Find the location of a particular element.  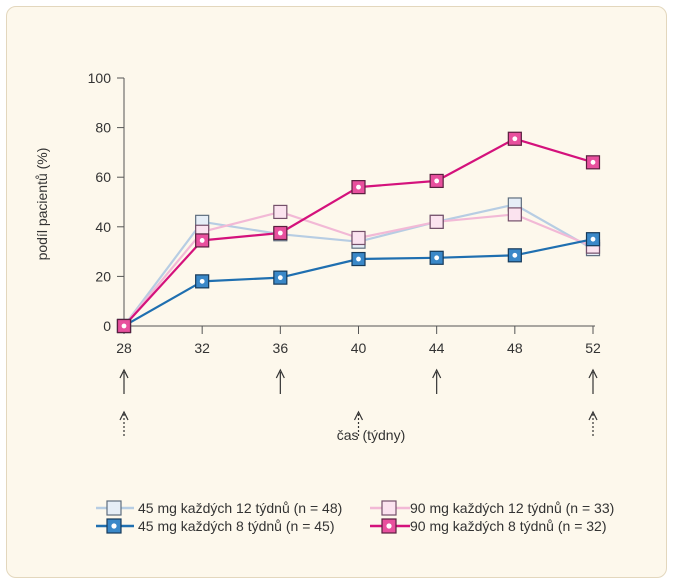

legend-label-90mg-8w: 90 mg každých 8 týdnů (n = 32) is located at coordinates (508, 526).